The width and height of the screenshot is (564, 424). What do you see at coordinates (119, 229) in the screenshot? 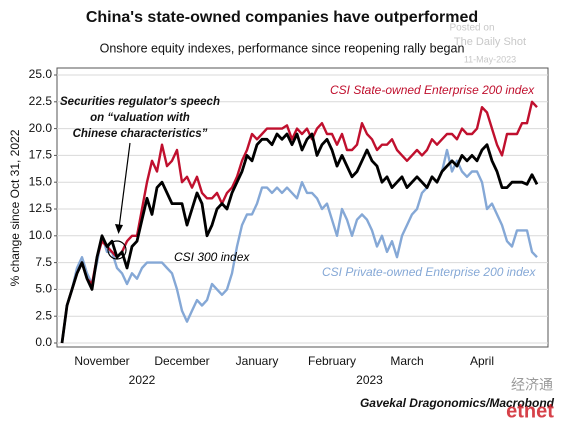
I see `annotation-arrowhead` at bounding box center [119, 229].